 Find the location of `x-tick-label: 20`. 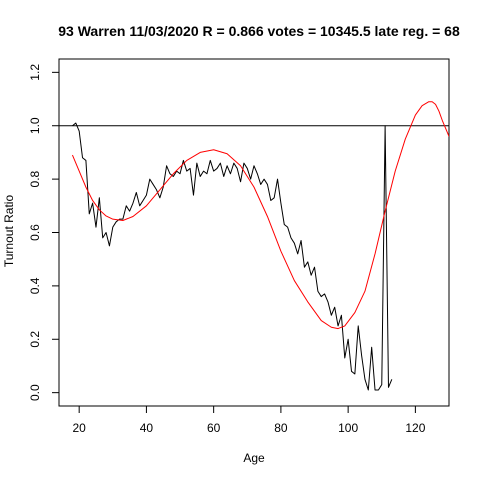

x-tick-label: 20 is located at coordinates (79, 428).